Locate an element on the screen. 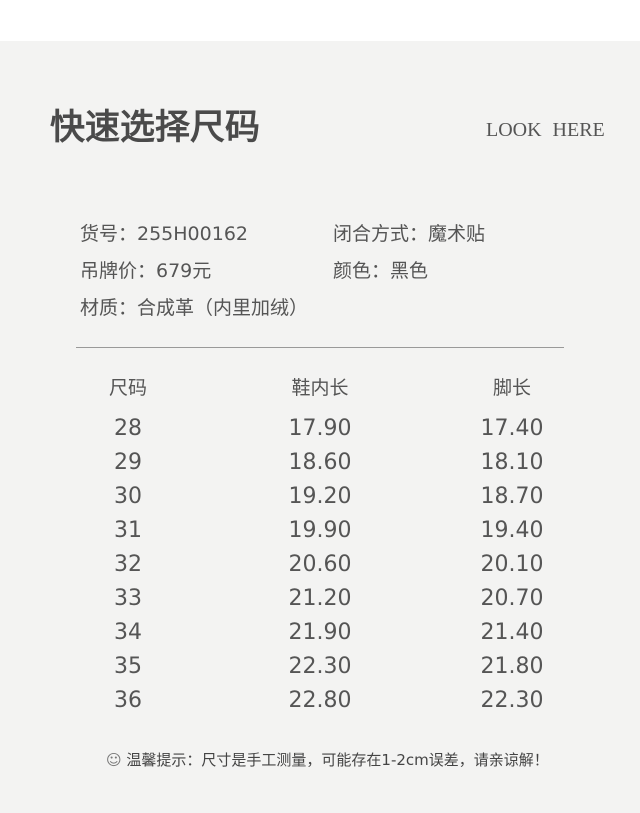 The height and width of the screenshot is (813, 640). table-cell: 19.90 is located at coordinates (320, 530).